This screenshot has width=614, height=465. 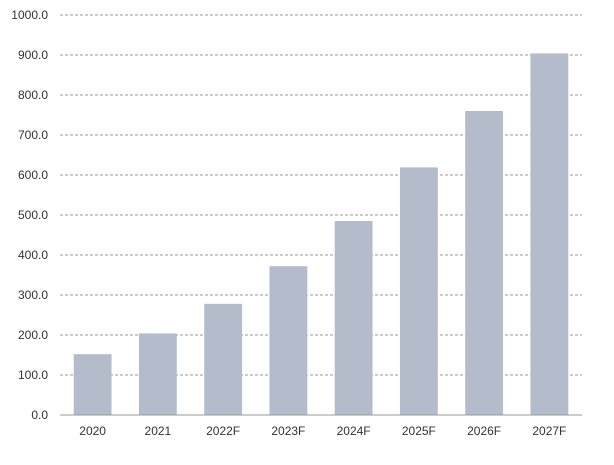 I want to click on y-tick-label: 200.0, so click(x=33, y=335).